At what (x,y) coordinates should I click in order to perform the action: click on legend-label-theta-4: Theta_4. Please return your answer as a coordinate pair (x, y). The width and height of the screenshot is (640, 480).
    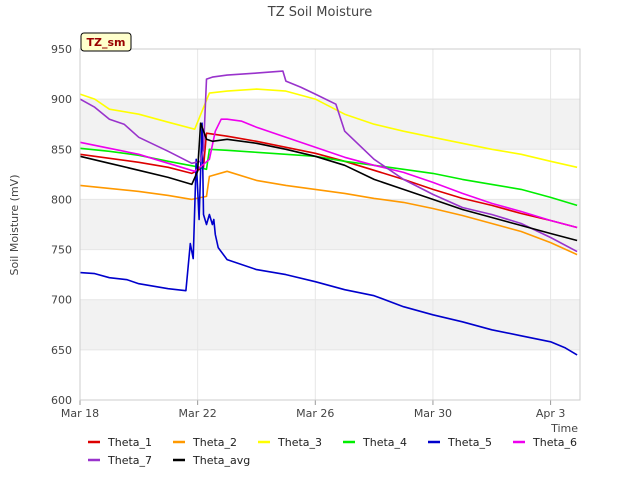
    Looking at the image, I should click on (384, 442).